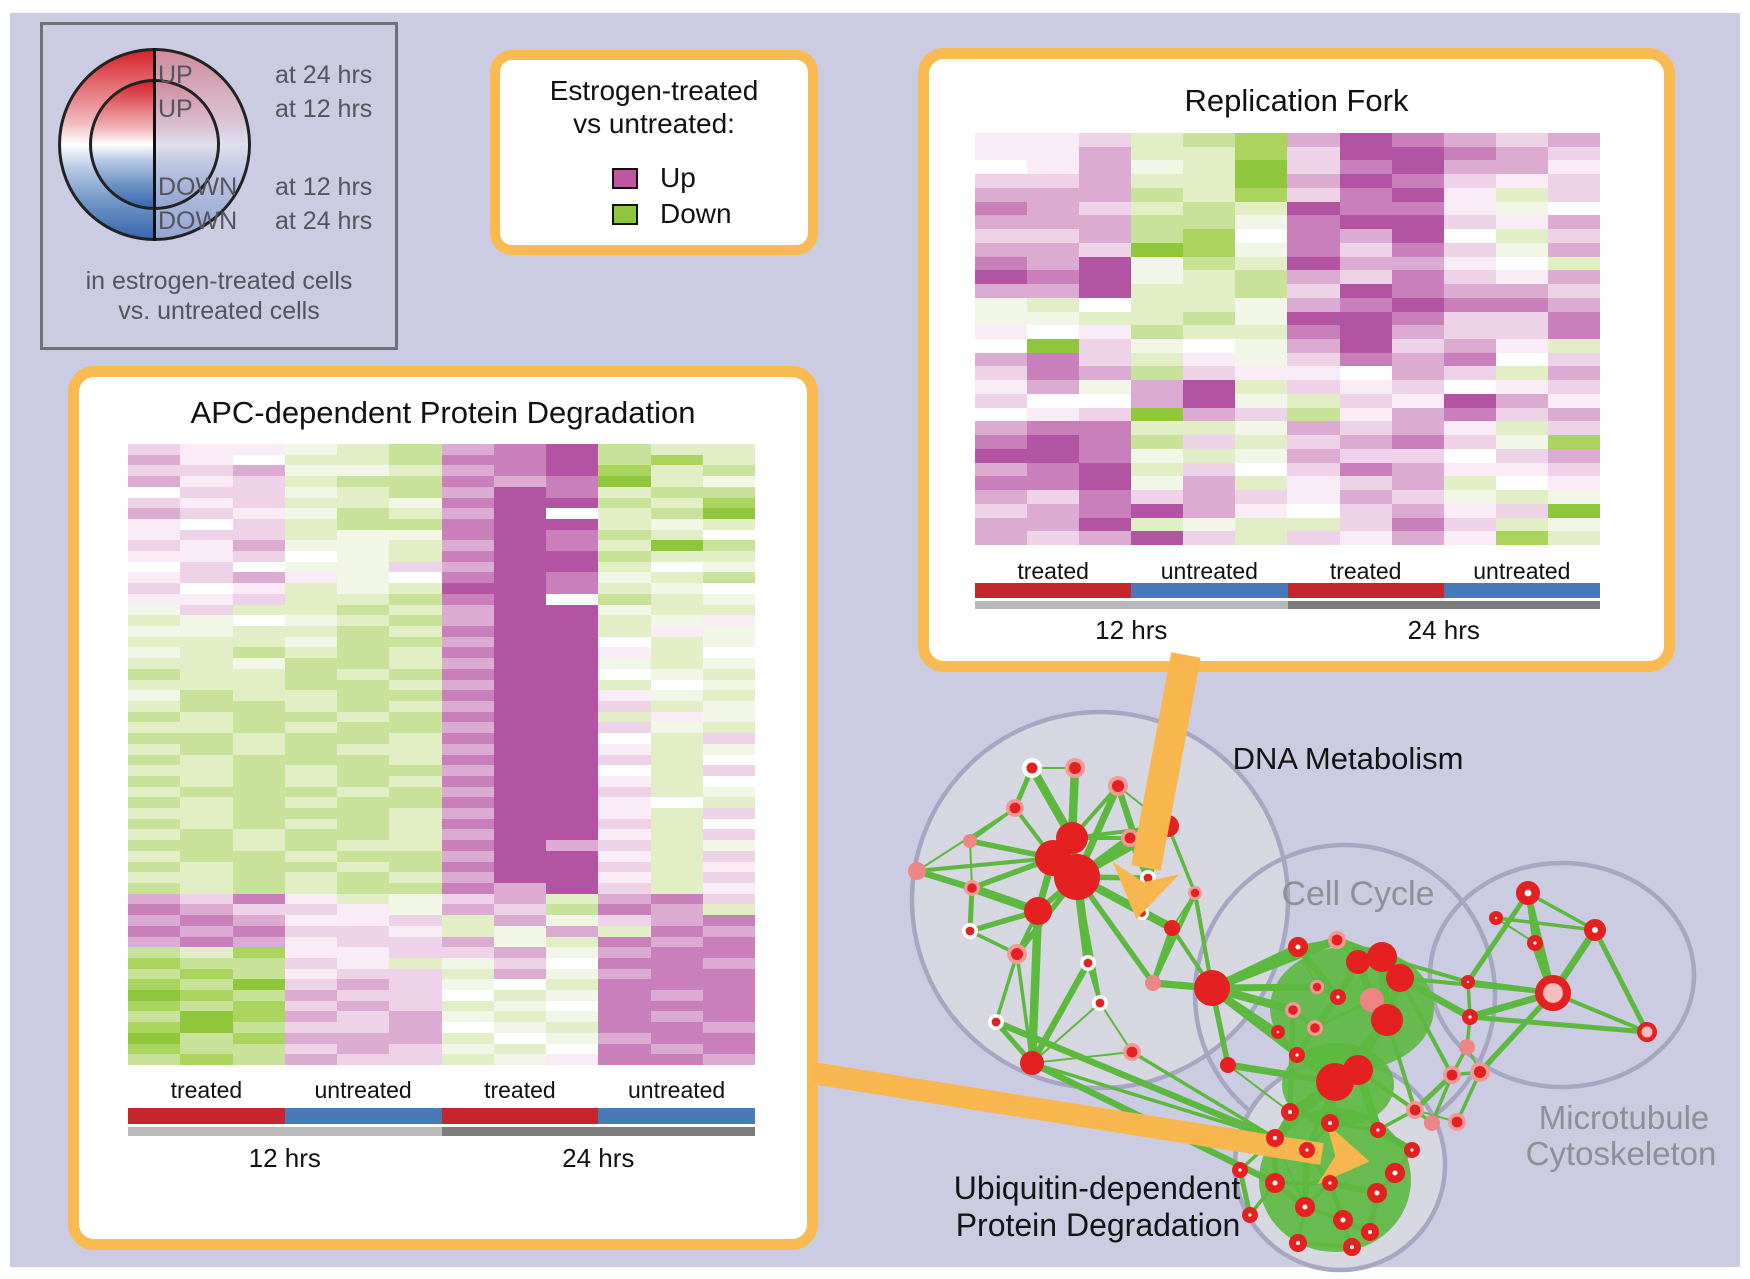  What do you see at coordinates (154, 144) in the screenshot?
I see `concentric-rings-glyph` at bounding box center [154, 144].